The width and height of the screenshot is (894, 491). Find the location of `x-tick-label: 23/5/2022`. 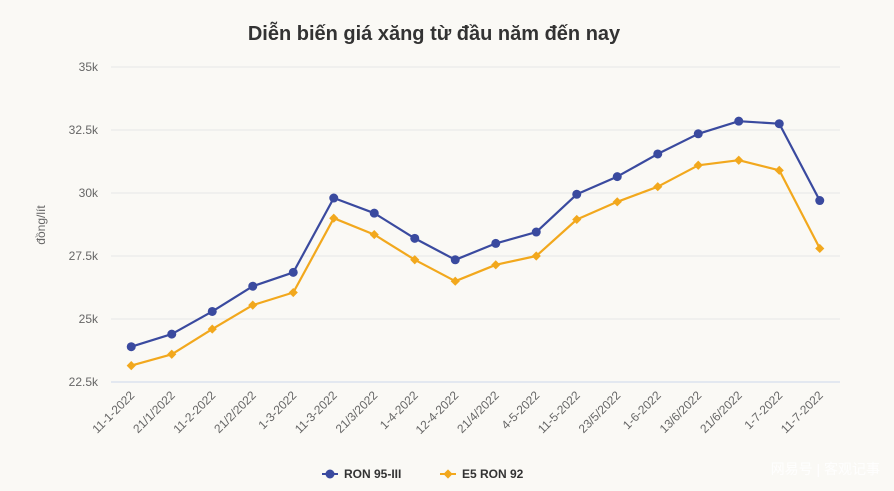

x-tick-label: 23/5/2022 is located at coordinates (600, 412).